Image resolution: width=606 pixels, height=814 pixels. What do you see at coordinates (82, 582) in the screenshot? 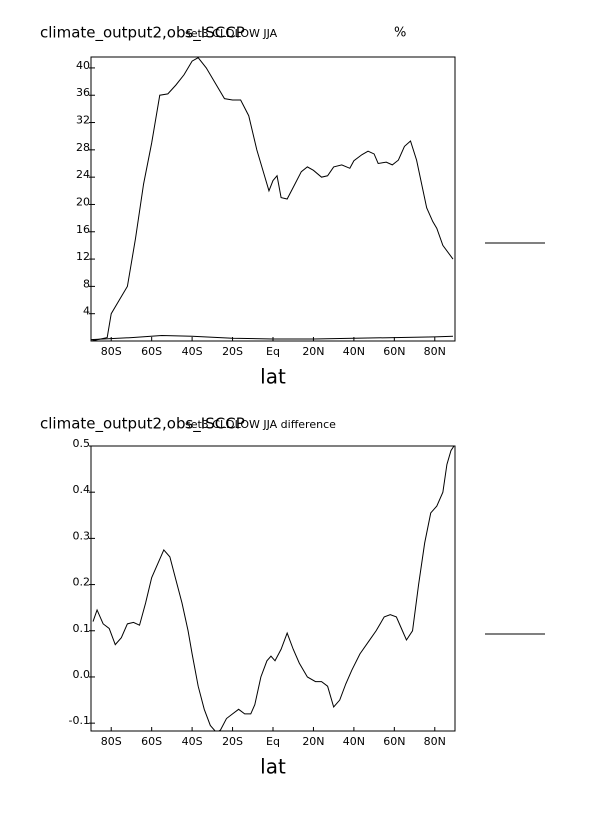
I see `y-tick-label: 0.2` at bounding box center [82, 582].